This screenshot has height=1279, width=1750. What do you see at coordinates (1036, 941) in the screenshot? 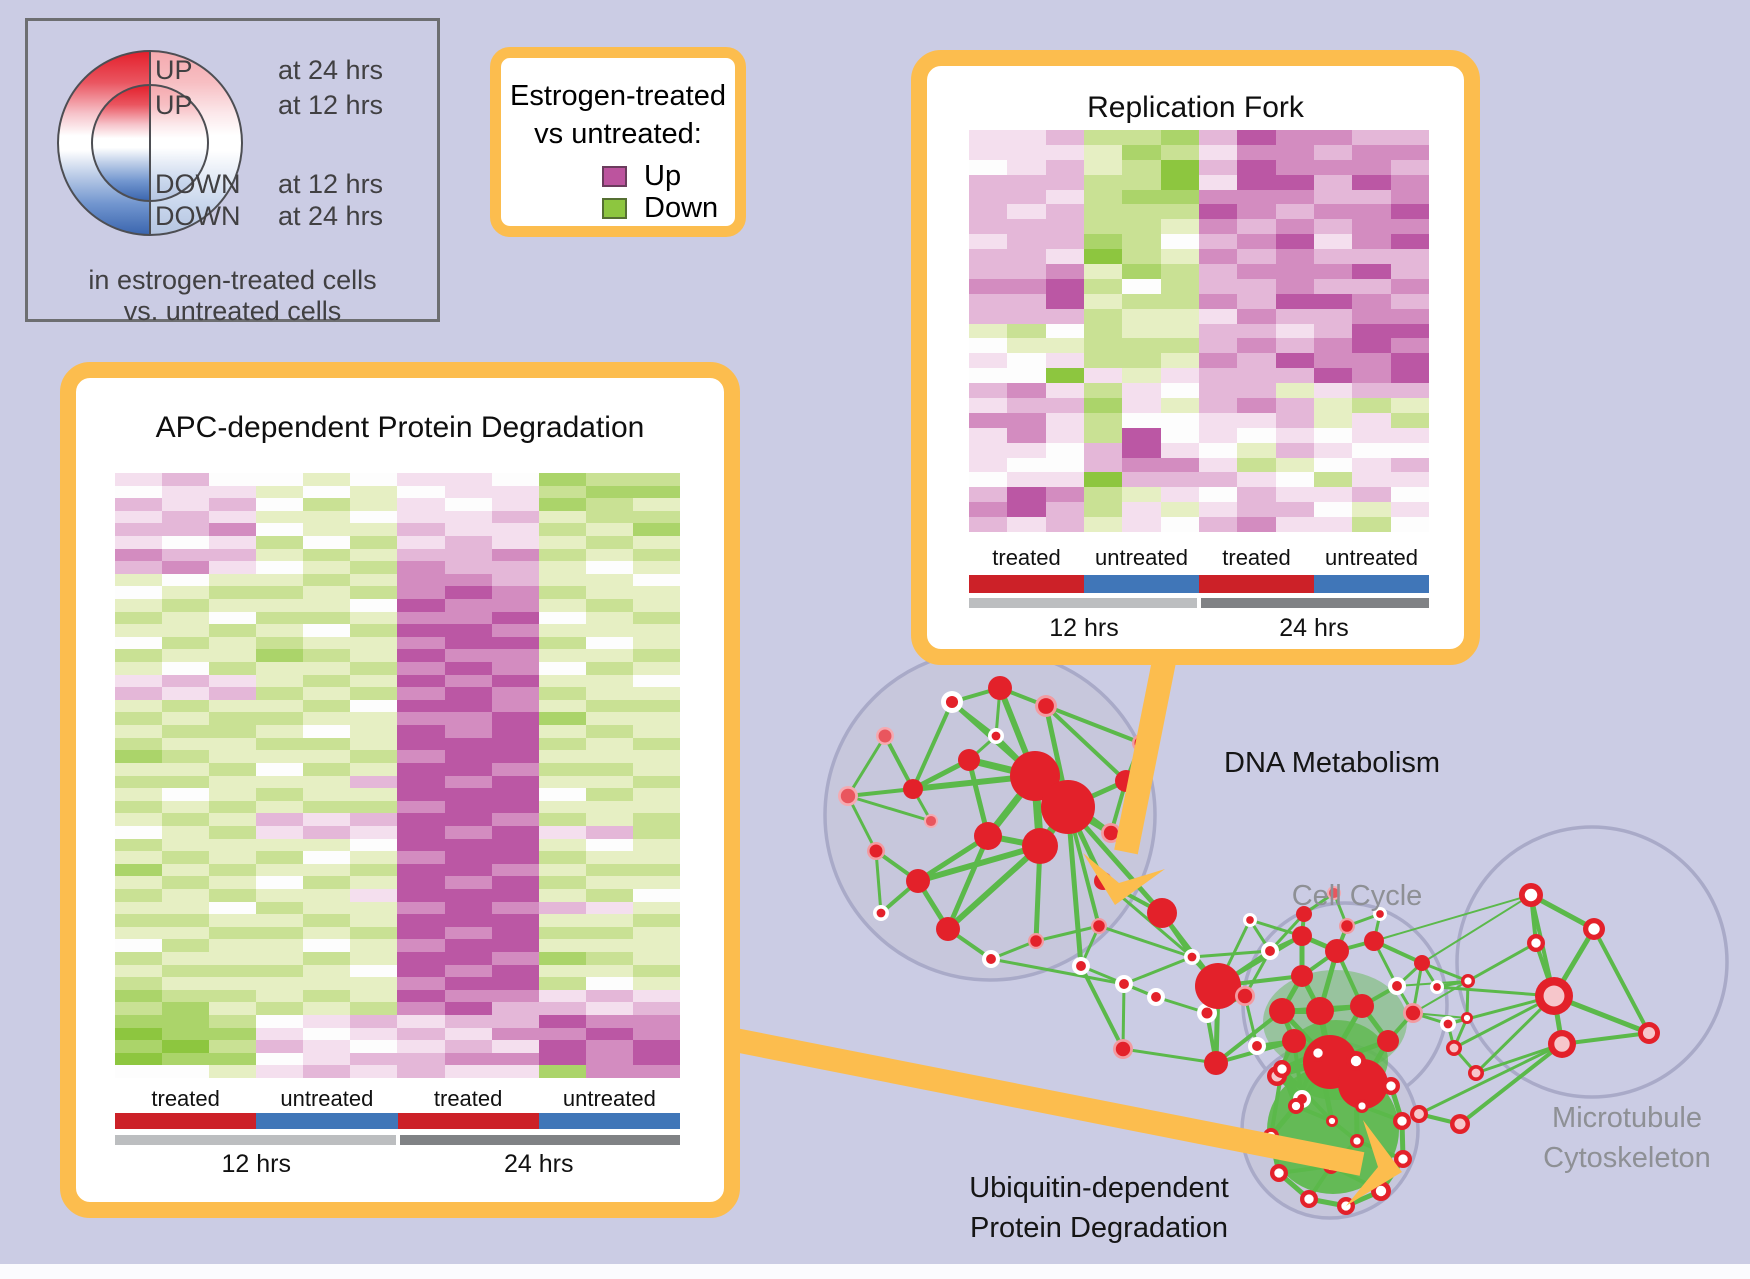
I see `gene-node-pink-ring-core` at bounding box center [1036, 941].